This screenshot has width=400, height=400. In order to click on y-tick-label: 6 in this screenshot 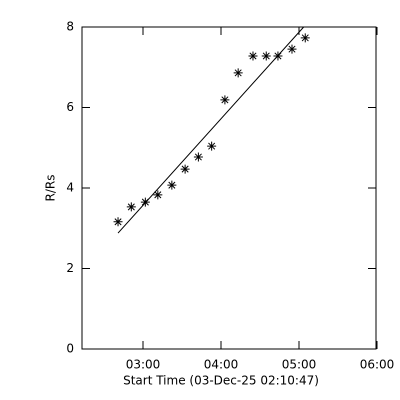, I will do `click(70, 107)`.